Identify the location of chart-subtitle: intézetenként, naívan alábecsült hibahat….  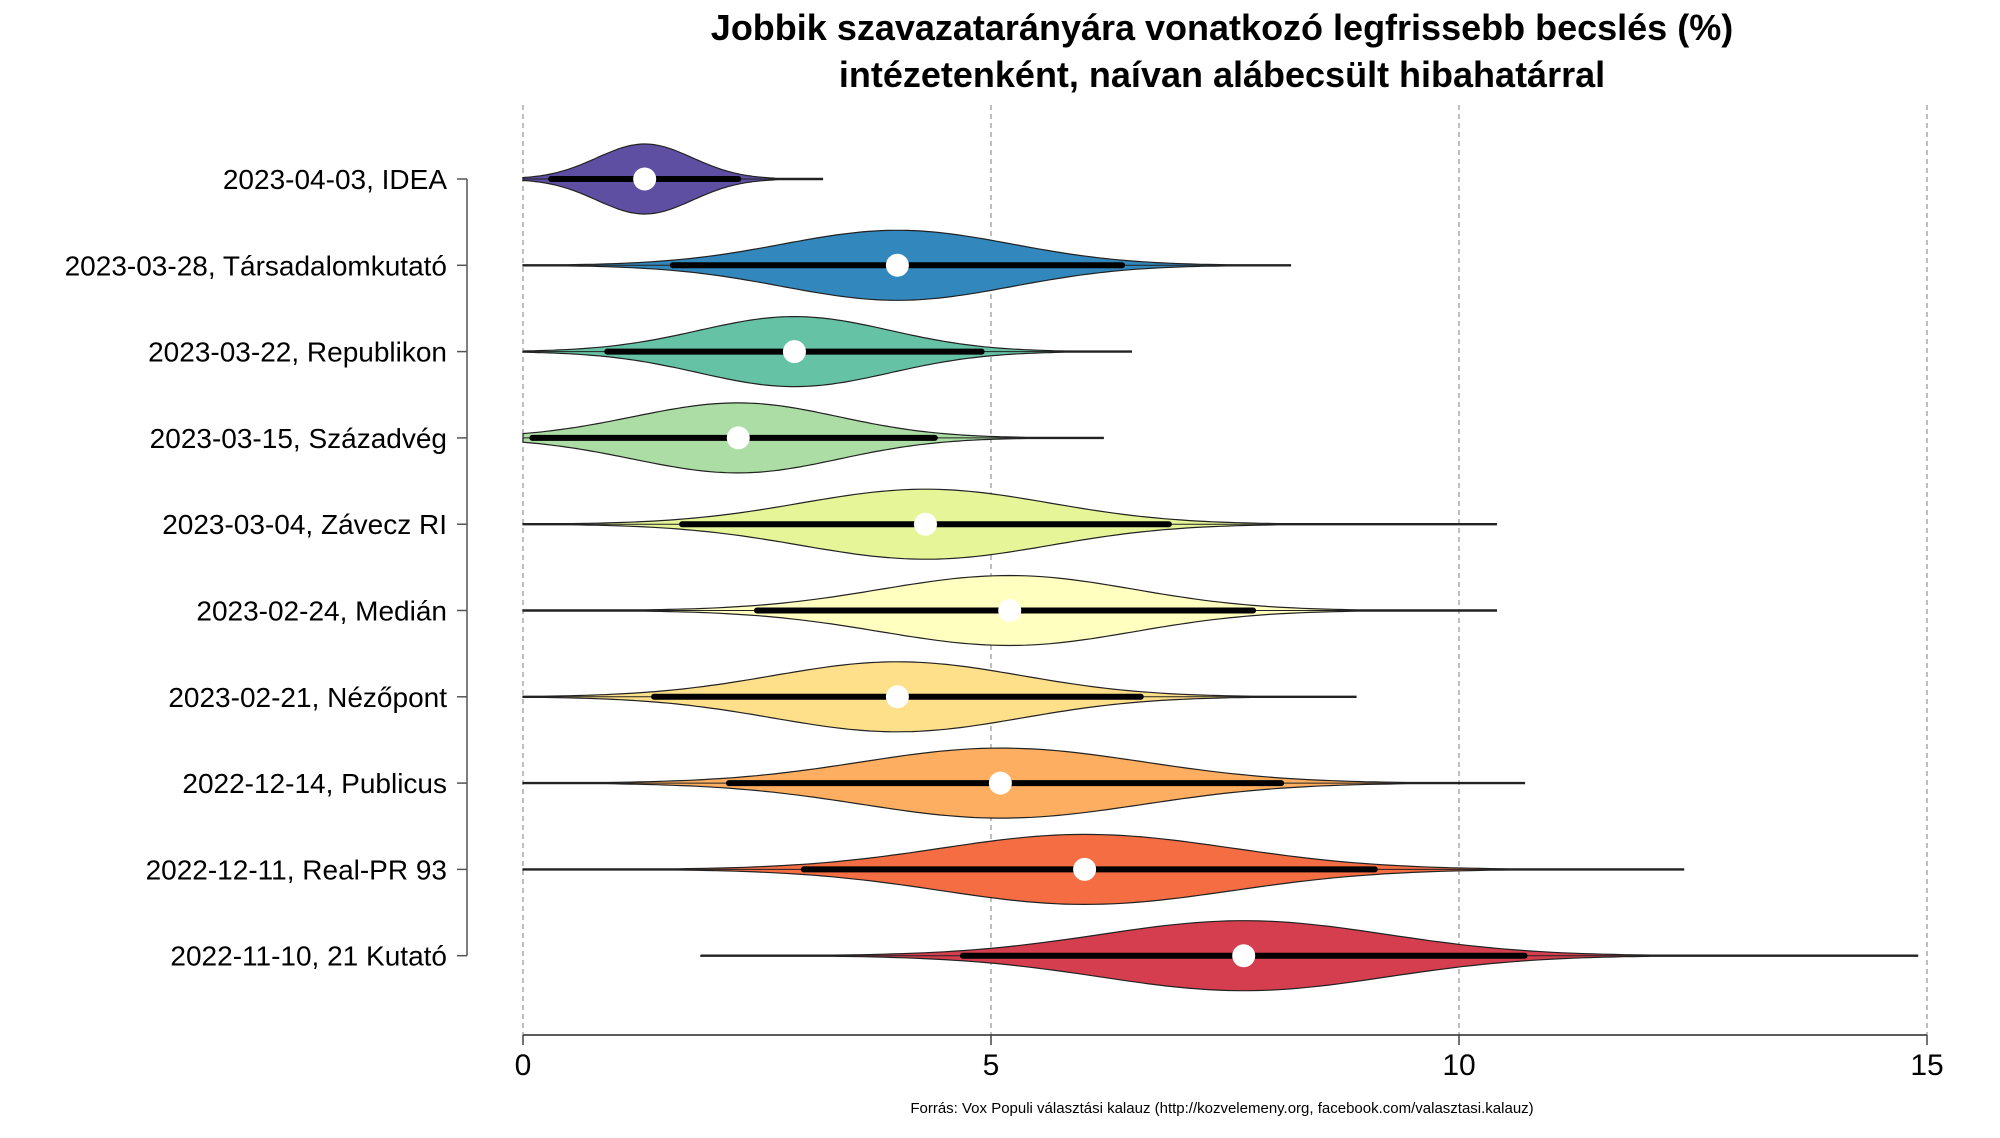
(1222, 74).